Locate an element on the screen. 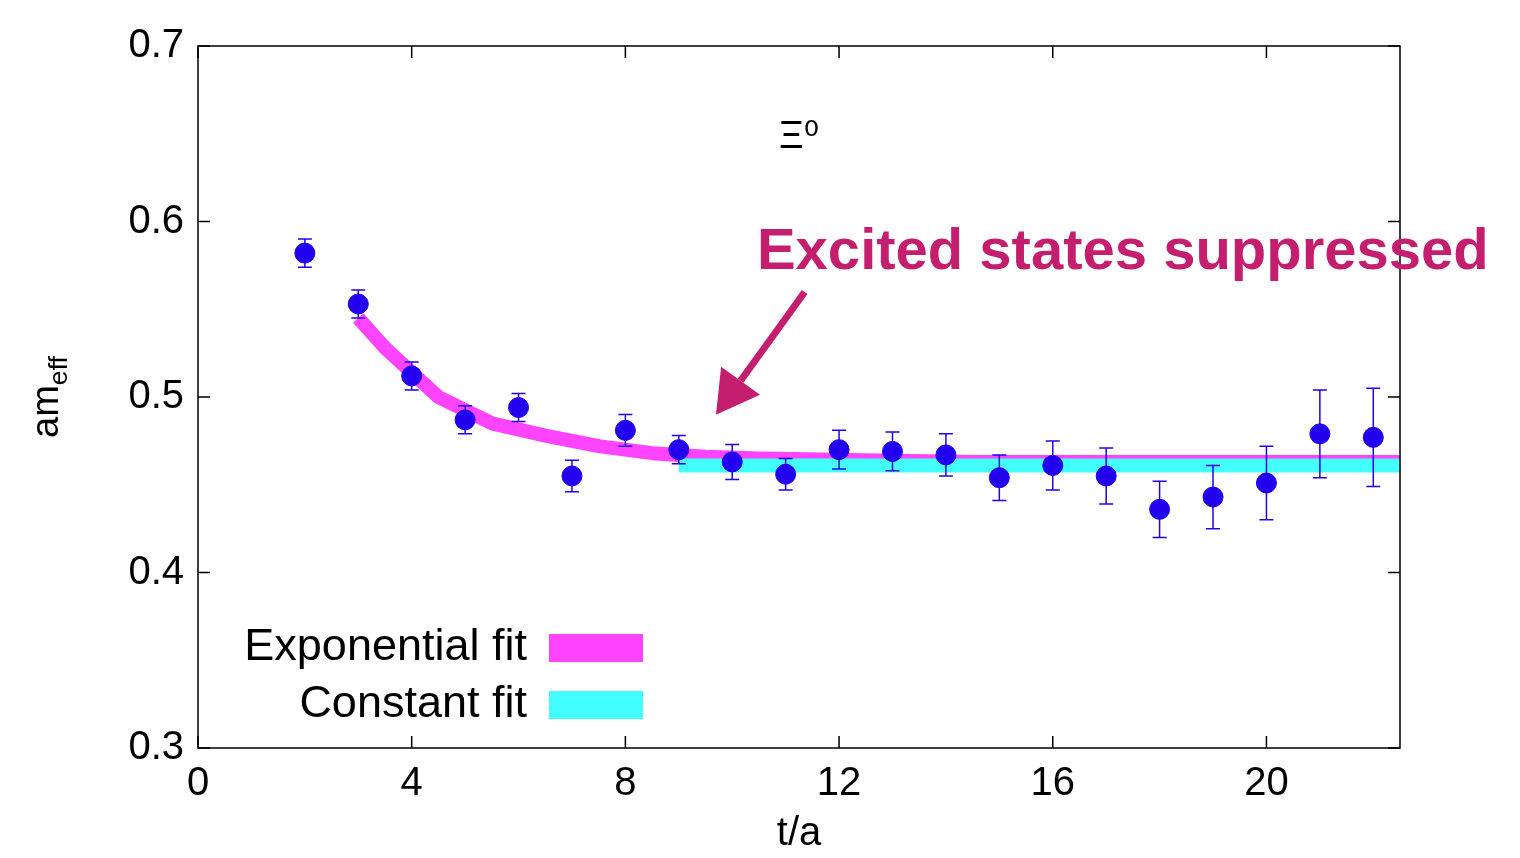 The height and width of the screenshot is (858, 1520). x-tick-label: 20 is located at coordinates (1266, 781).